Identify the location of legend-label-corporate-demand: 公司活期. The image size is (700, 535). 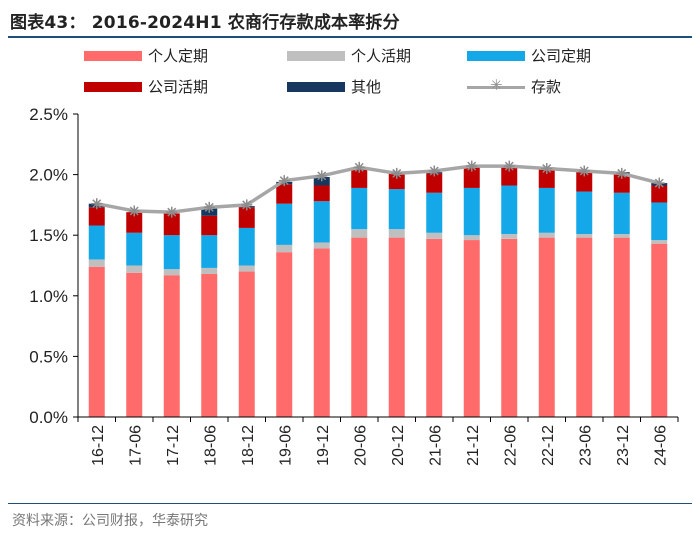
(178, 87).